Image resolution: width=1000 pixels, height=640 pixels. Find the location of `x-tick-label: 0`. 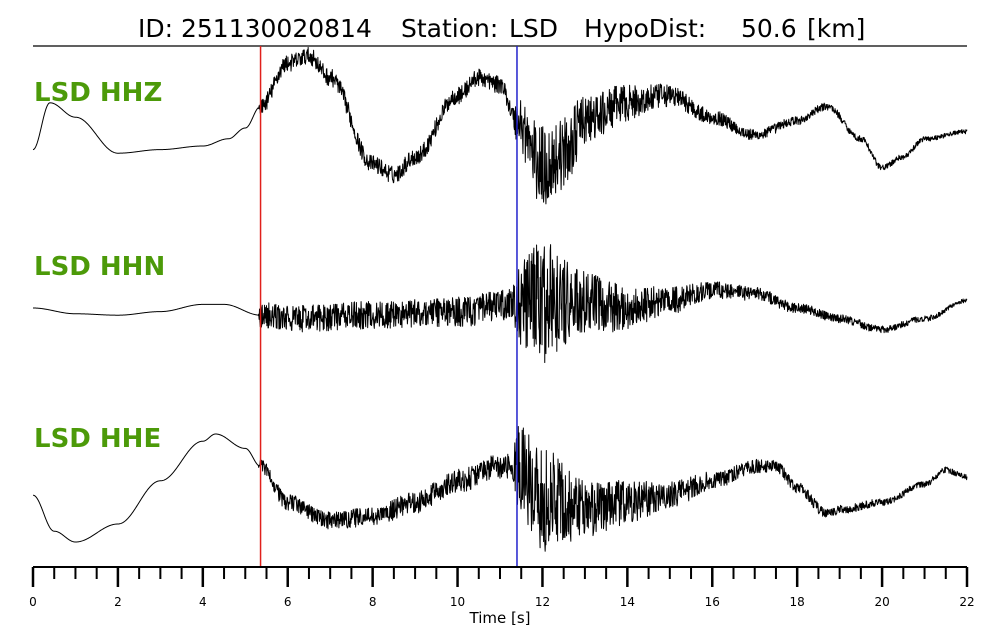

x-tick-label: 0 is located at coordinates (33, 602).